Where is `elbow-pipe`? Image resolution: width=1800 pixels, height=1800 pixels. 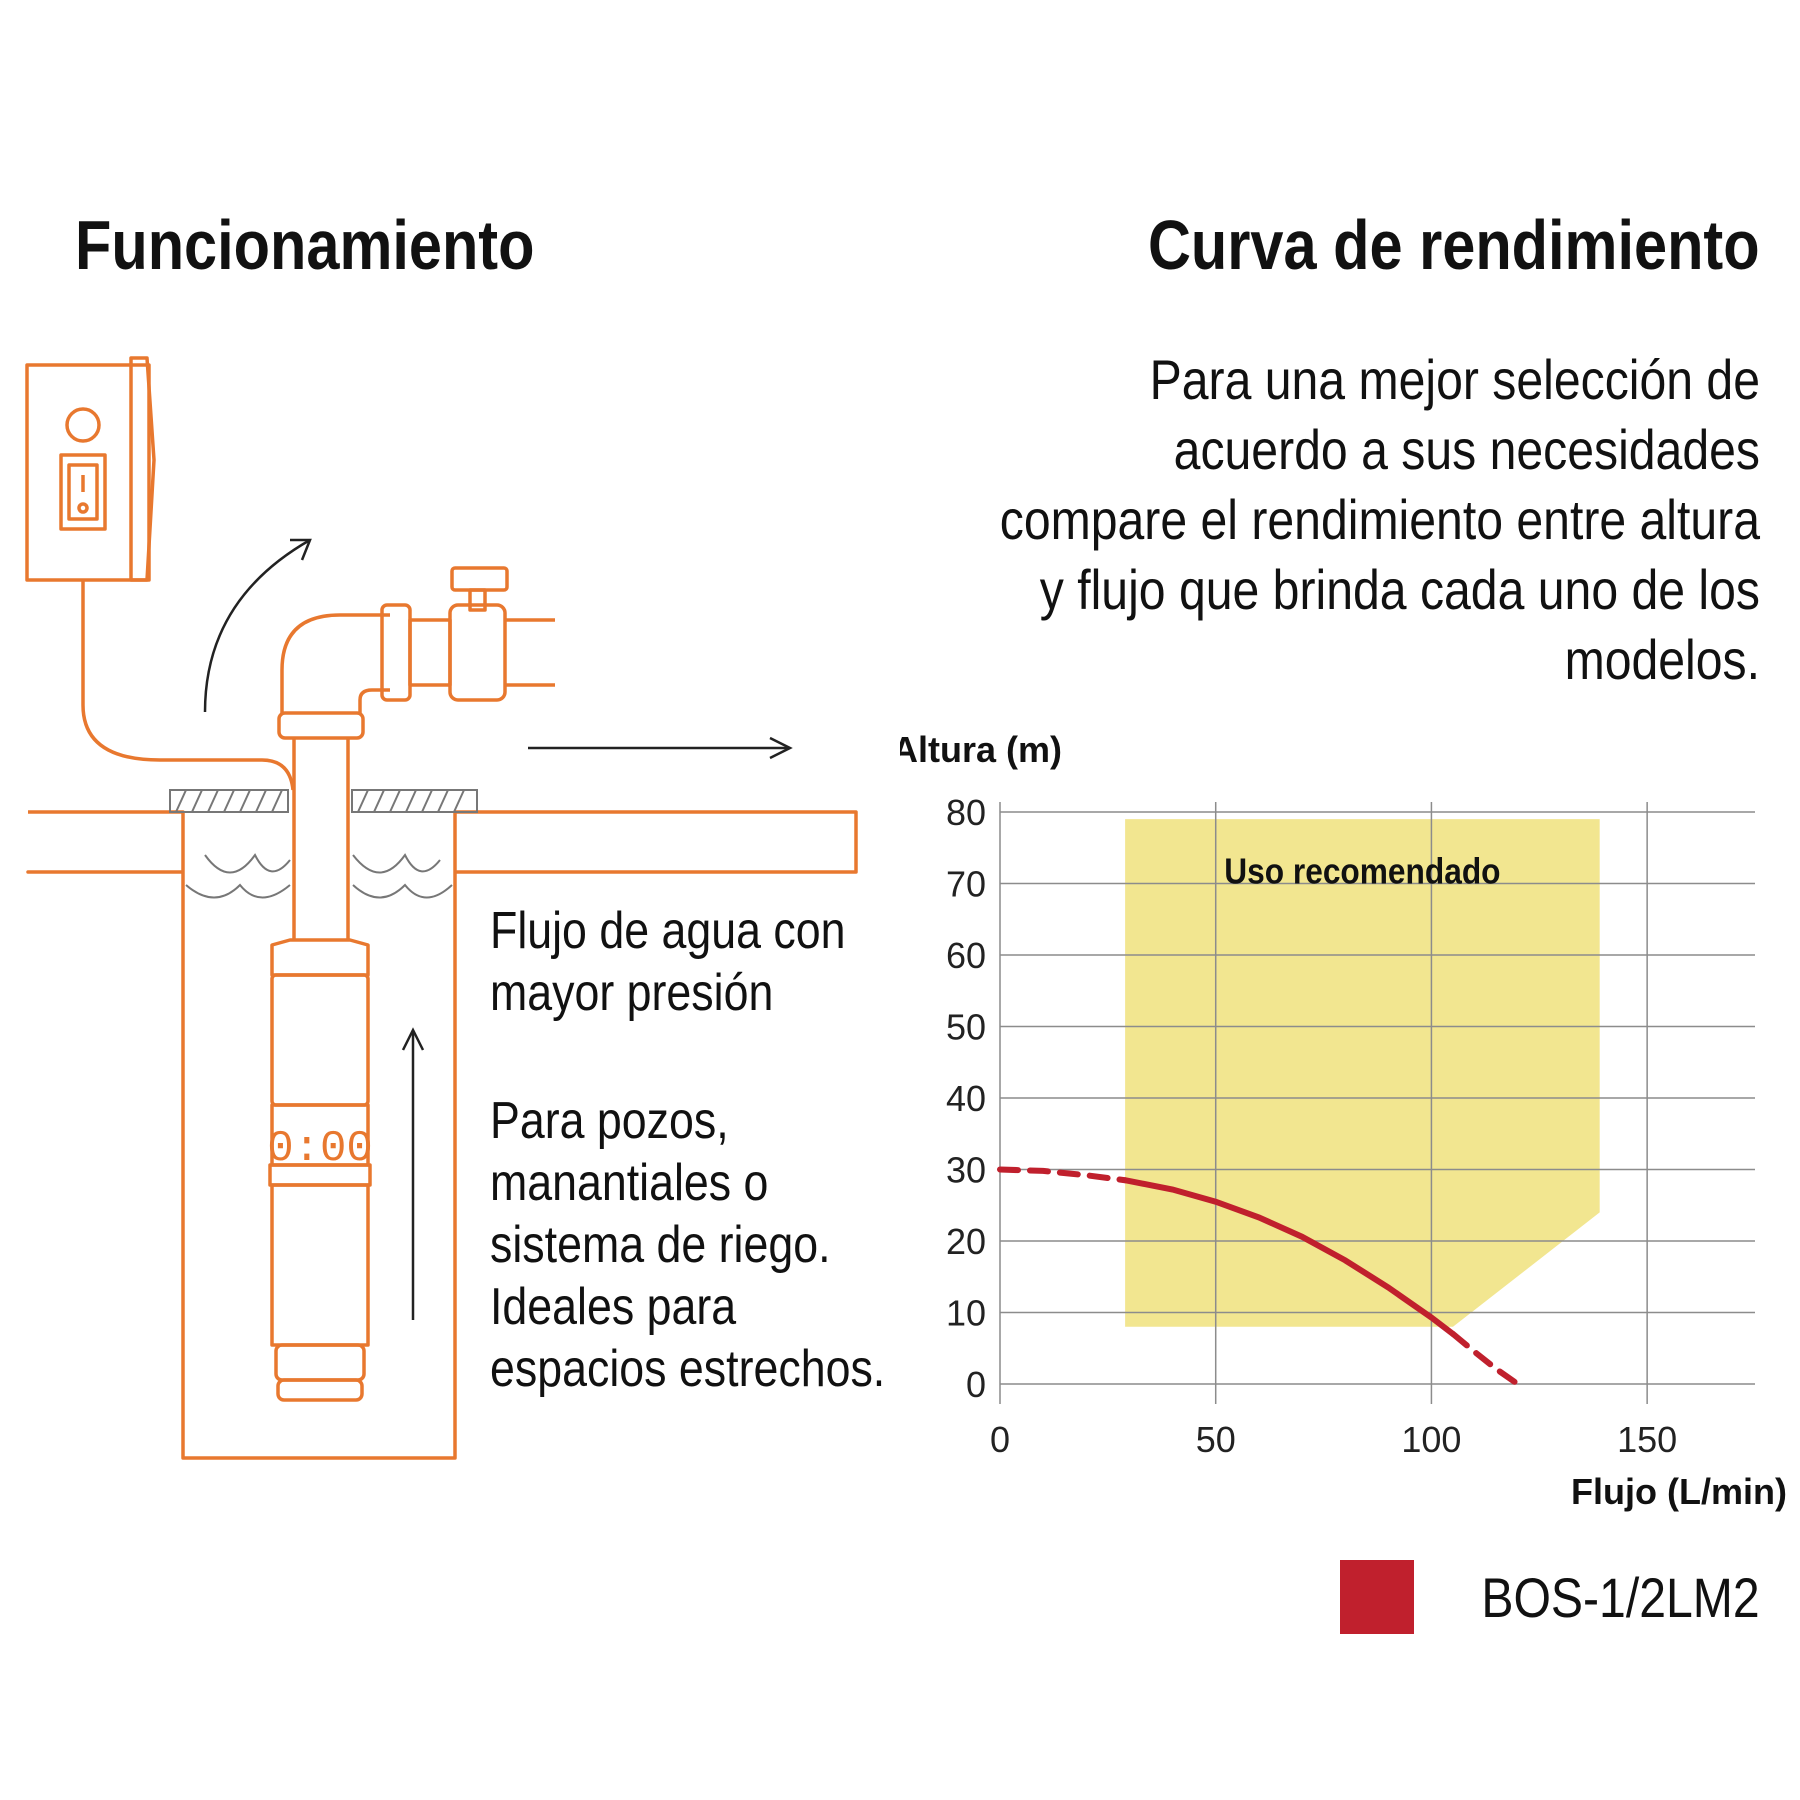
elbow-pipe is located at coordinates (335, 663).